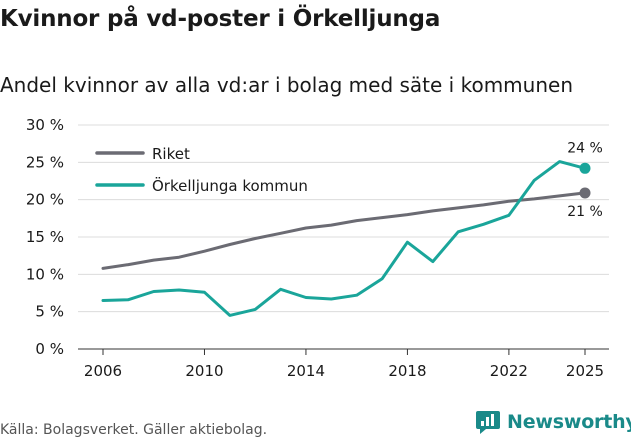 The image size is (631, 439). Describe the element at coordinates (407, 371) in the screenshot. I see `x-tick-label: 2018` at that location.